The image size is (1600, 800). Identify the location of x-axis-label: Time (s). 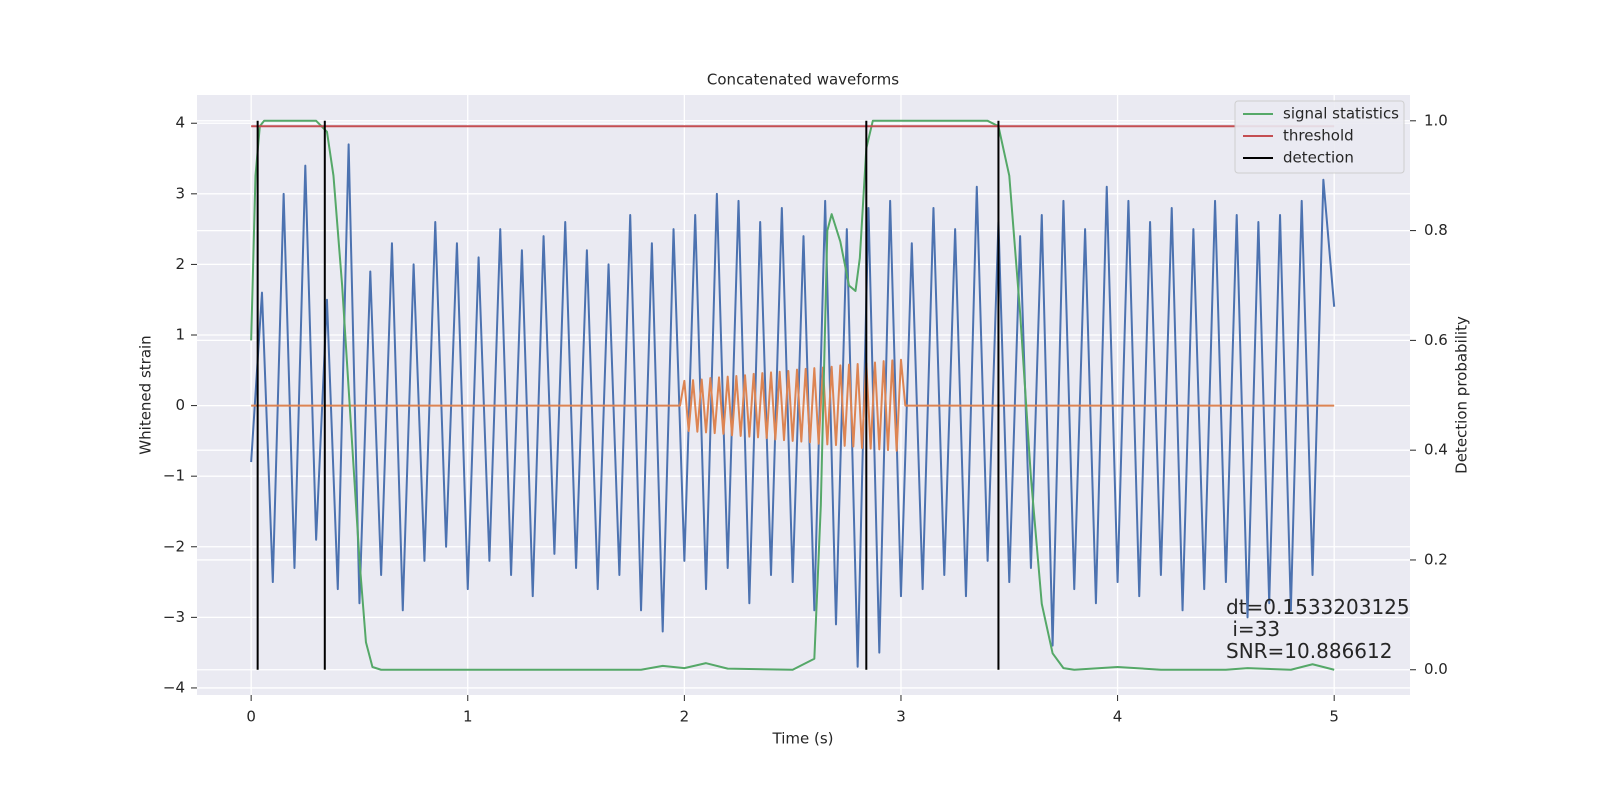
(803, 739).